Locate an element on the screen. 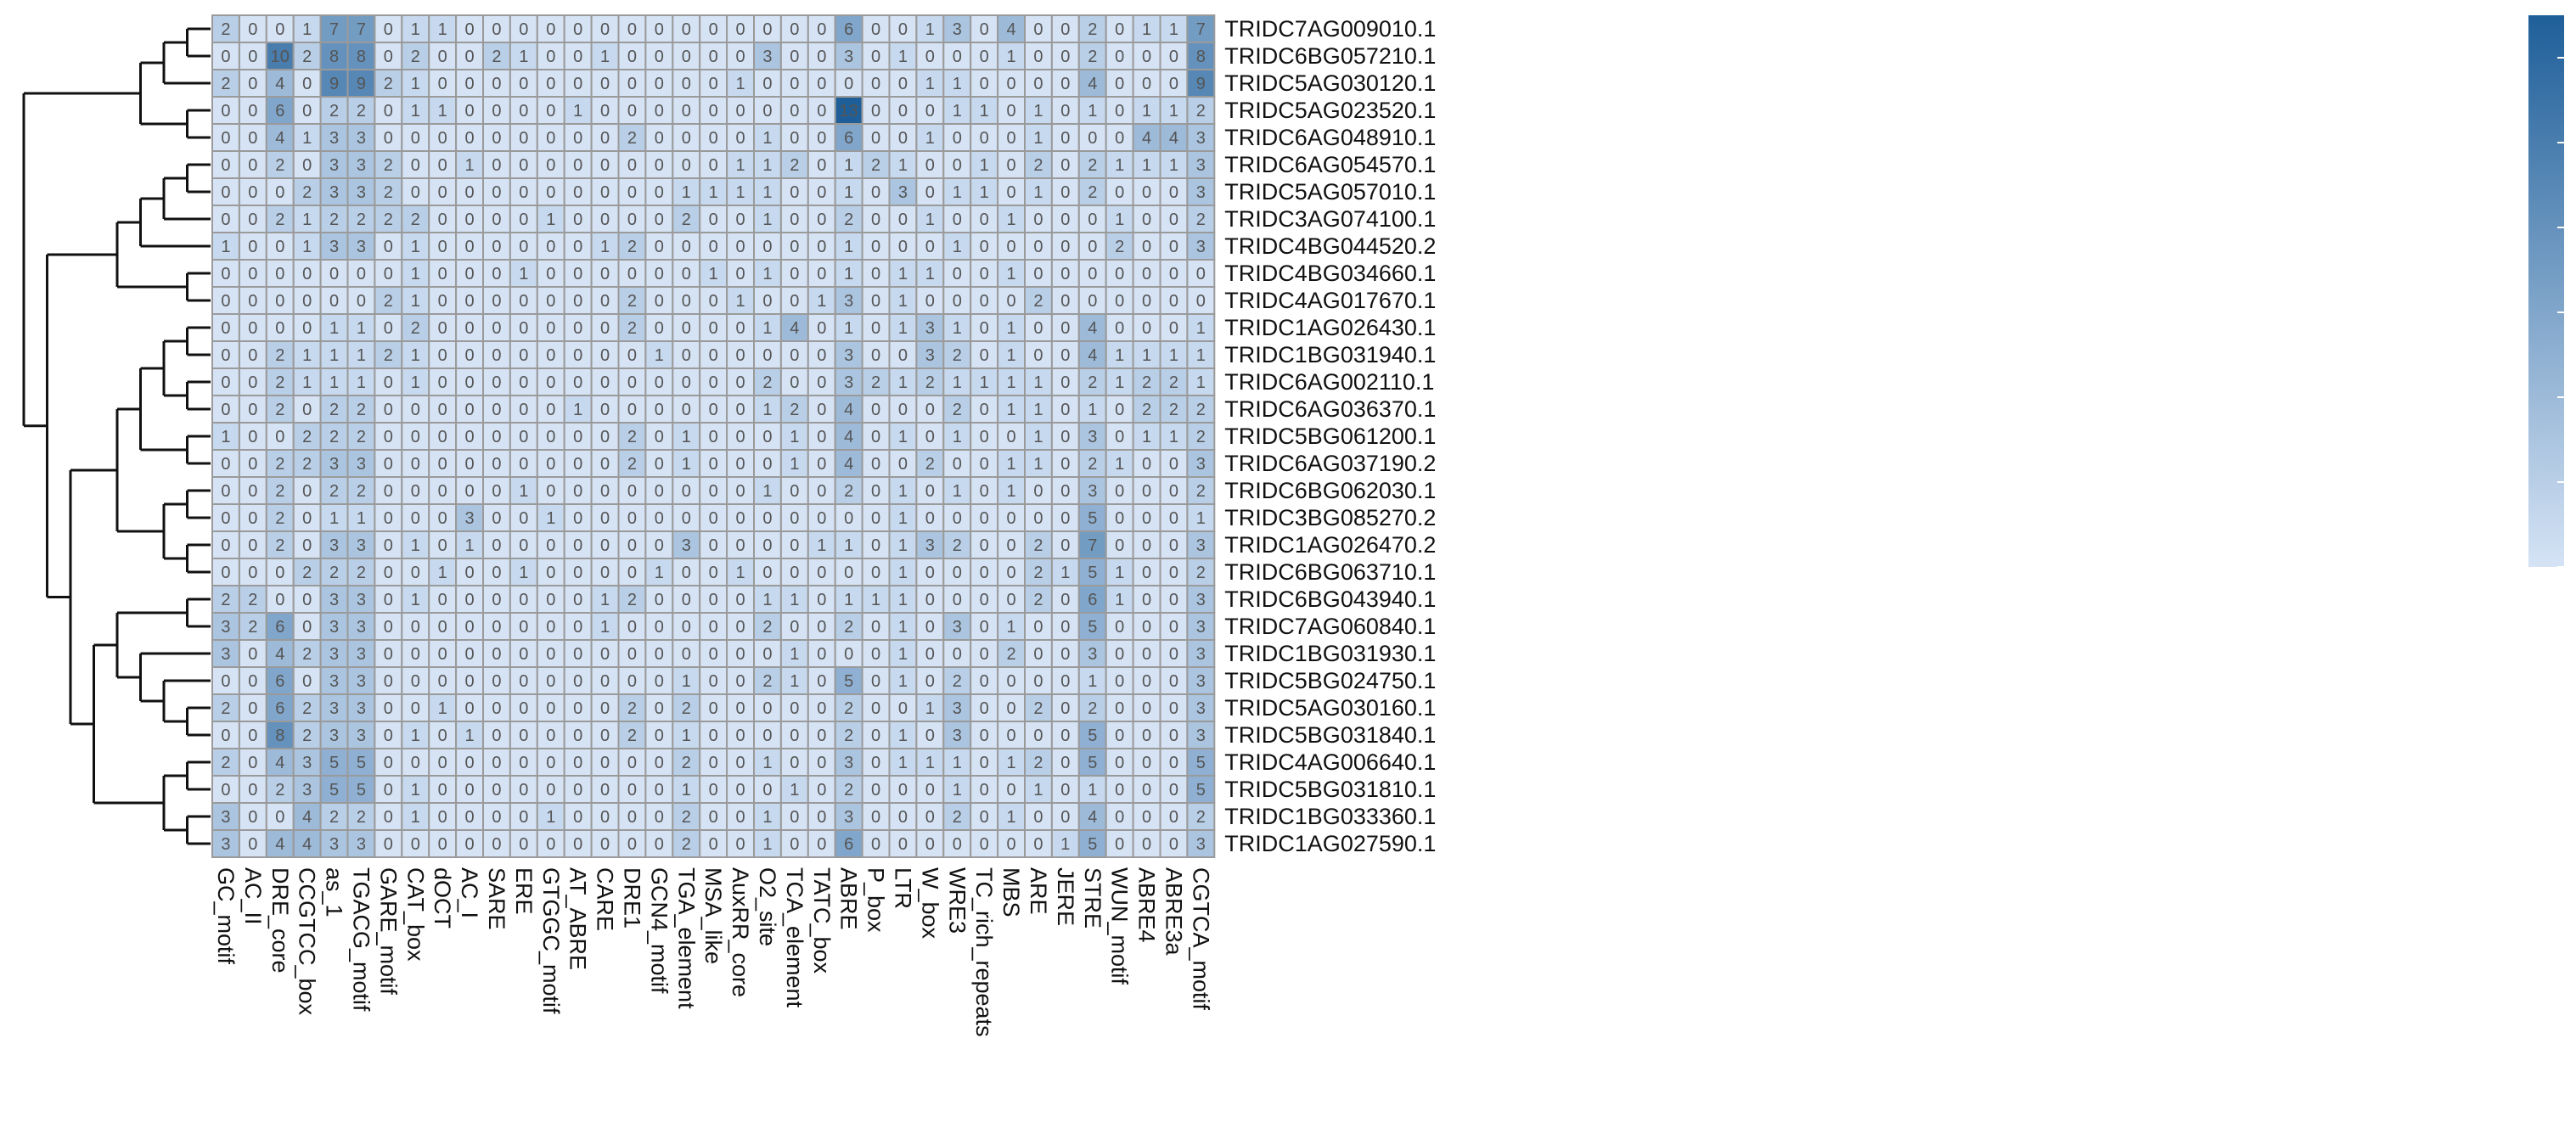 The height and width of the screenshot is (1139, 2576). row-label: TRIDC6BG062030.1 is located at coordinates (1330, 490).